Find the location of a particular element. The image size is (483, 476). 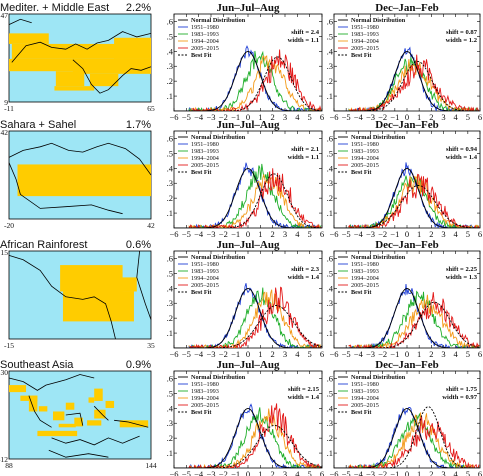

region-map: 15 -15 35 is located at coordinates (78, 299).